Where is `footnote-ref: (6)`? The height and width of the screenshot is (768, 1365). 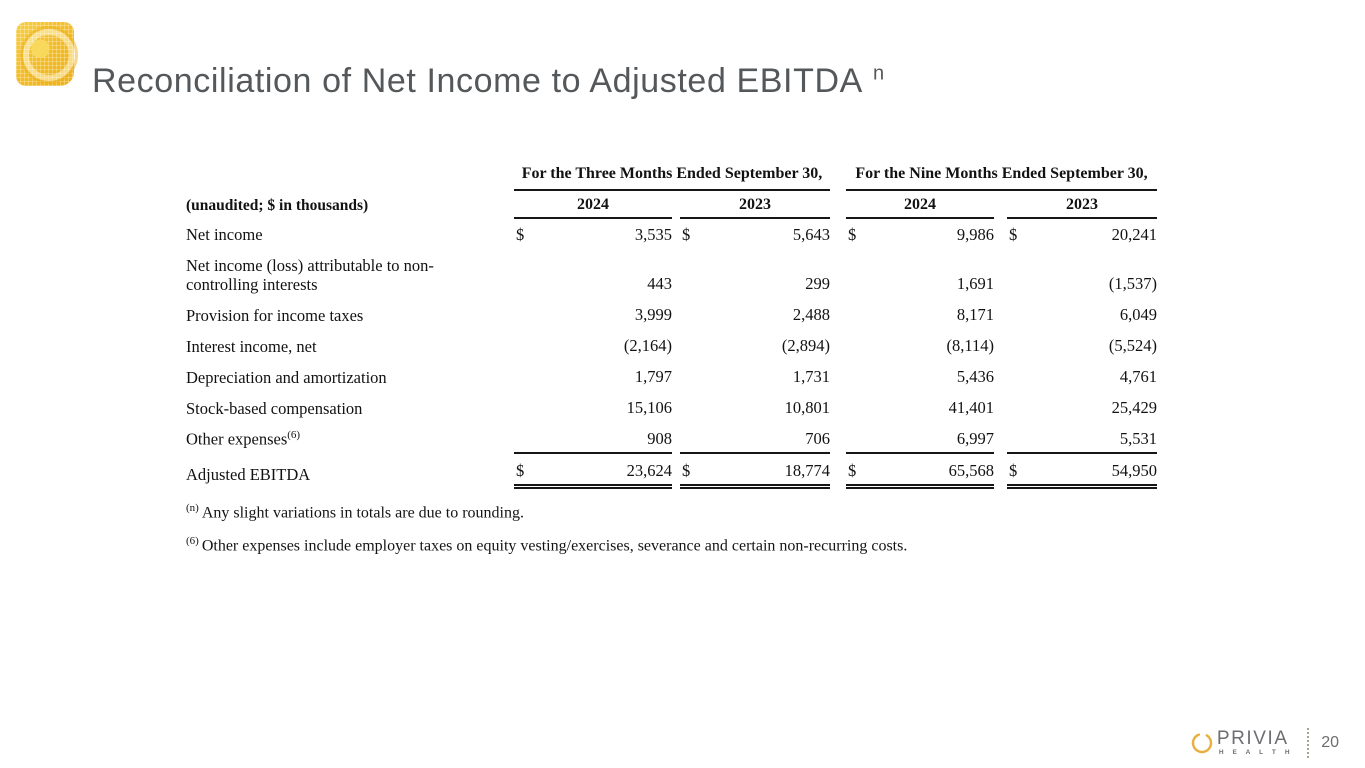
footnote-ref: (6) is located at coordinates (294, 435).